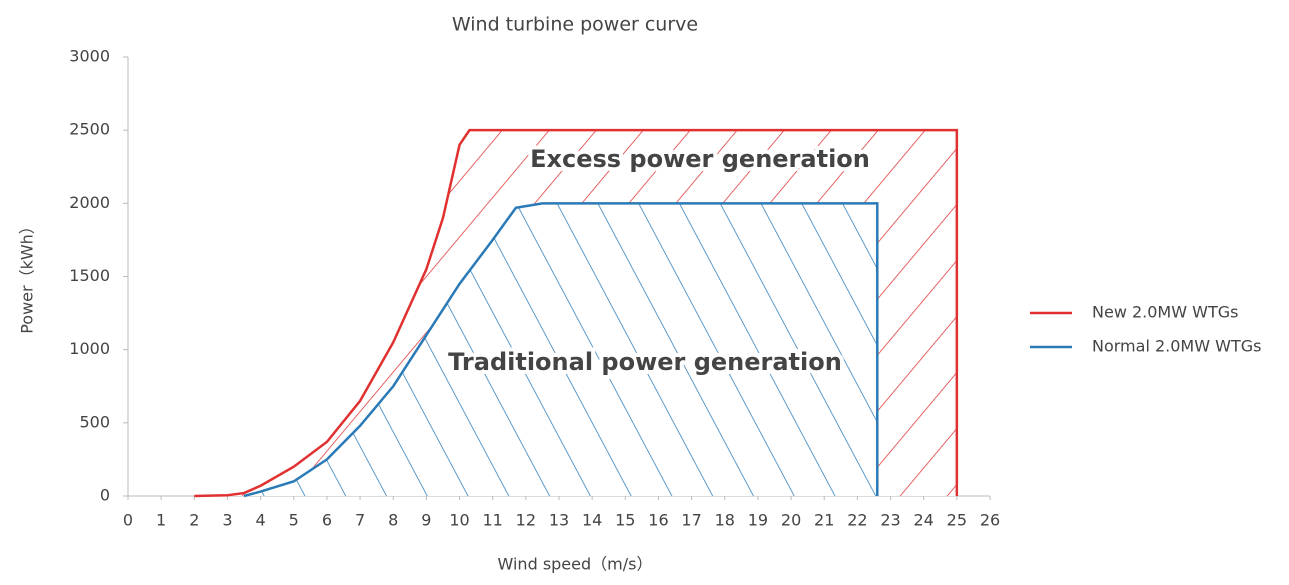 The image size is (1289, 585). Describe the element at coordinates (89, 202) in the screenshot. I see `y-tick-label: 2000` at that location.